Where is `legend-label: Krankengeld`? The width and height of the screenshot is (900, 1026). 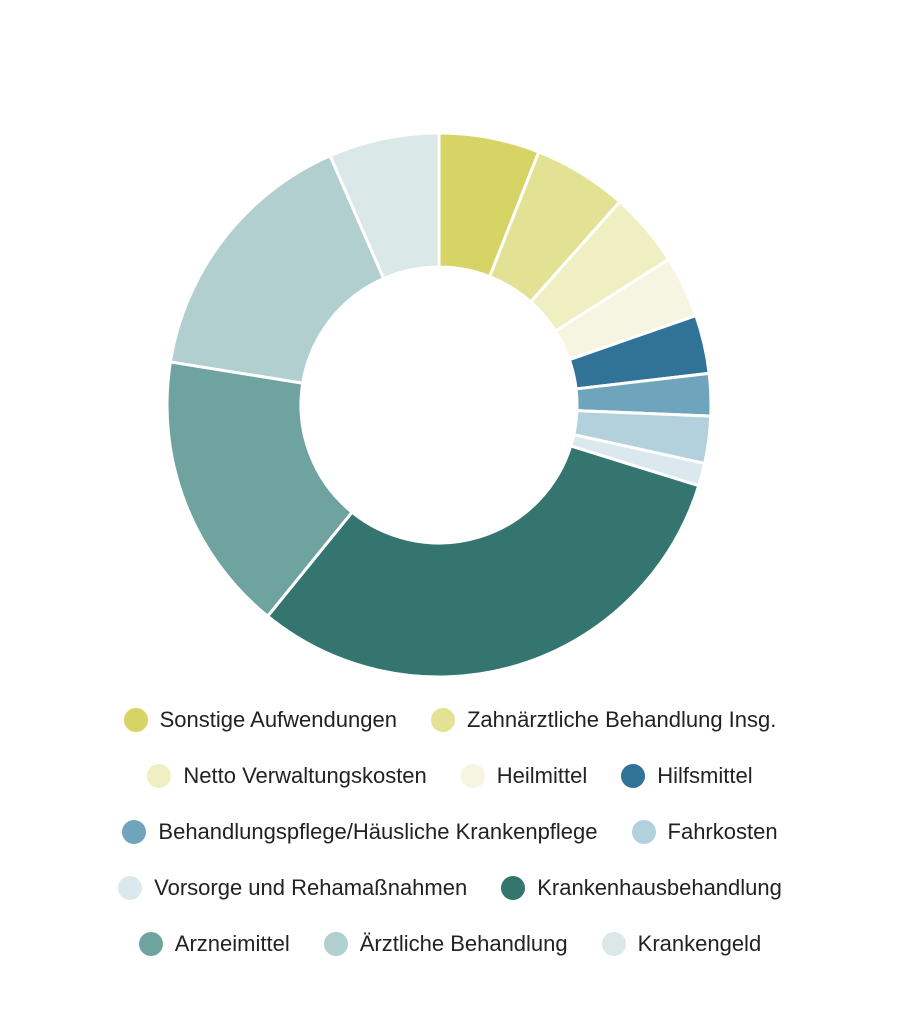
legend-label: Krankengeld is located at coordinates (699, 943).